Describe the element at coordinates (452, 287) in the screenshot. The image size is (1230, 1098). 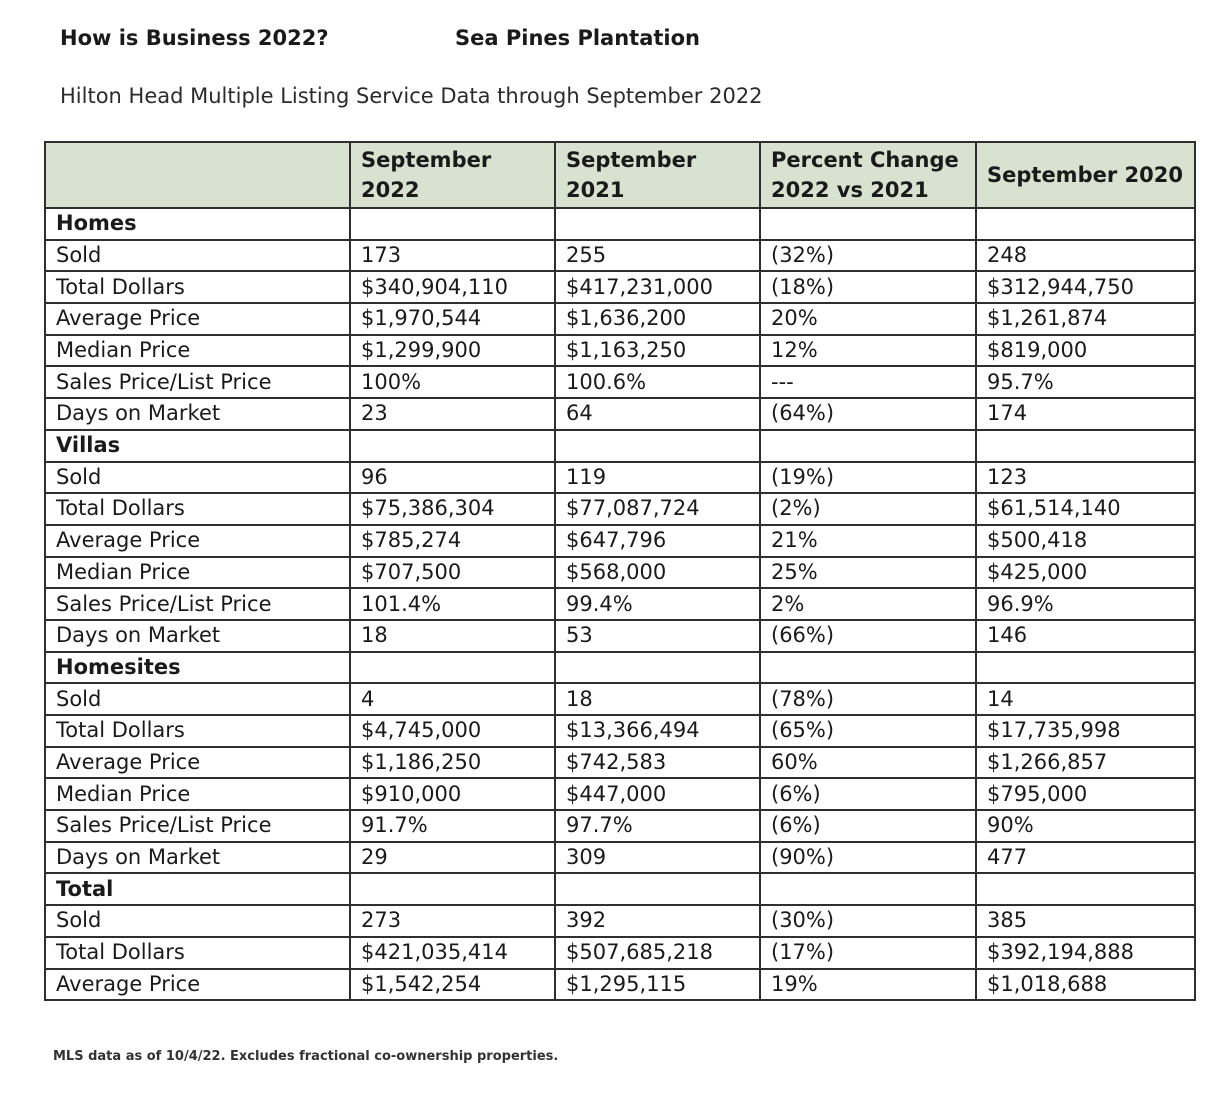
I see `value-cell: $340,904,110` at that location.